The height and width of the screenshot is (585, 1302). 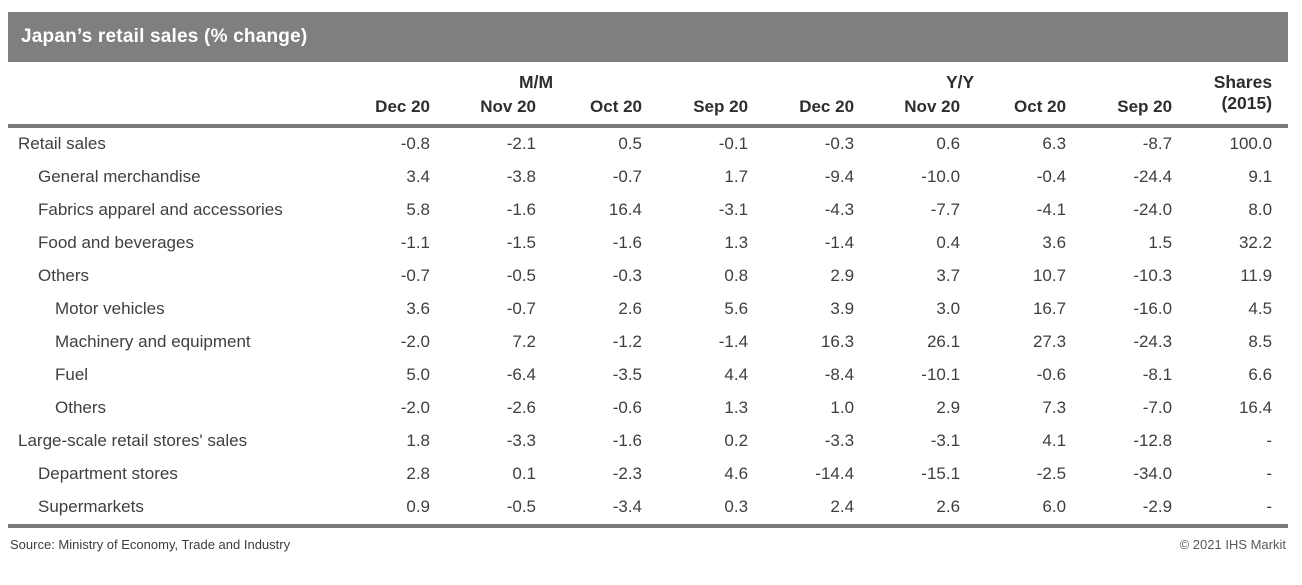 I want to click on value-cell: 5.0, so click(x=418, y=374).